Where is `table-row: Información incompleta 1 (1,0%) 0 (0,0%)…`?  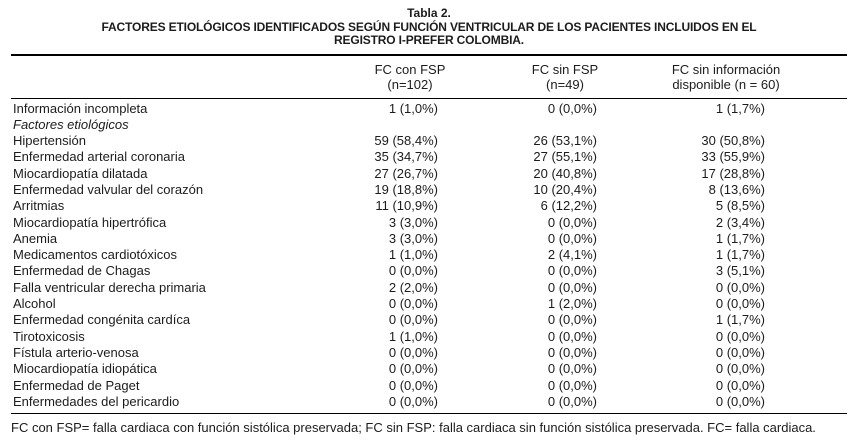
table-row: Información incompleta 1 (1,0%) 0 (0,0%)… is located at coordinates (429, 109).